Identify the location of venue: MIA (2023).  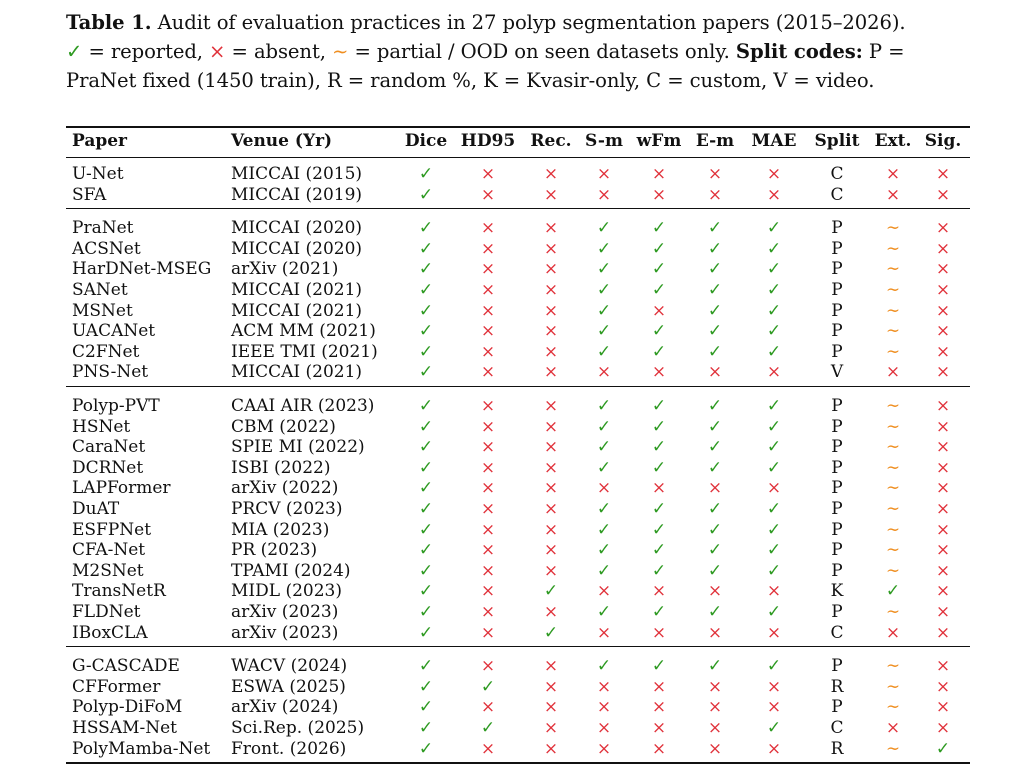
(280, 529).